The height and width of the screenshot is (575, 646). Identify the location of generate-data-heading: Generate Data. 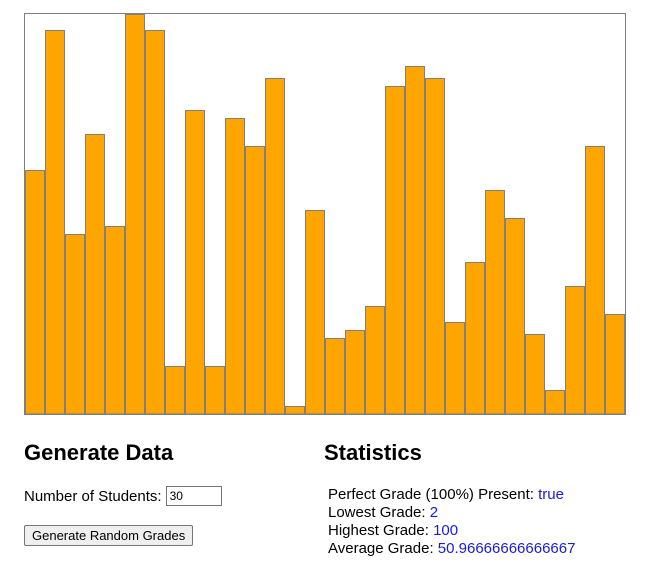
(99, 452).